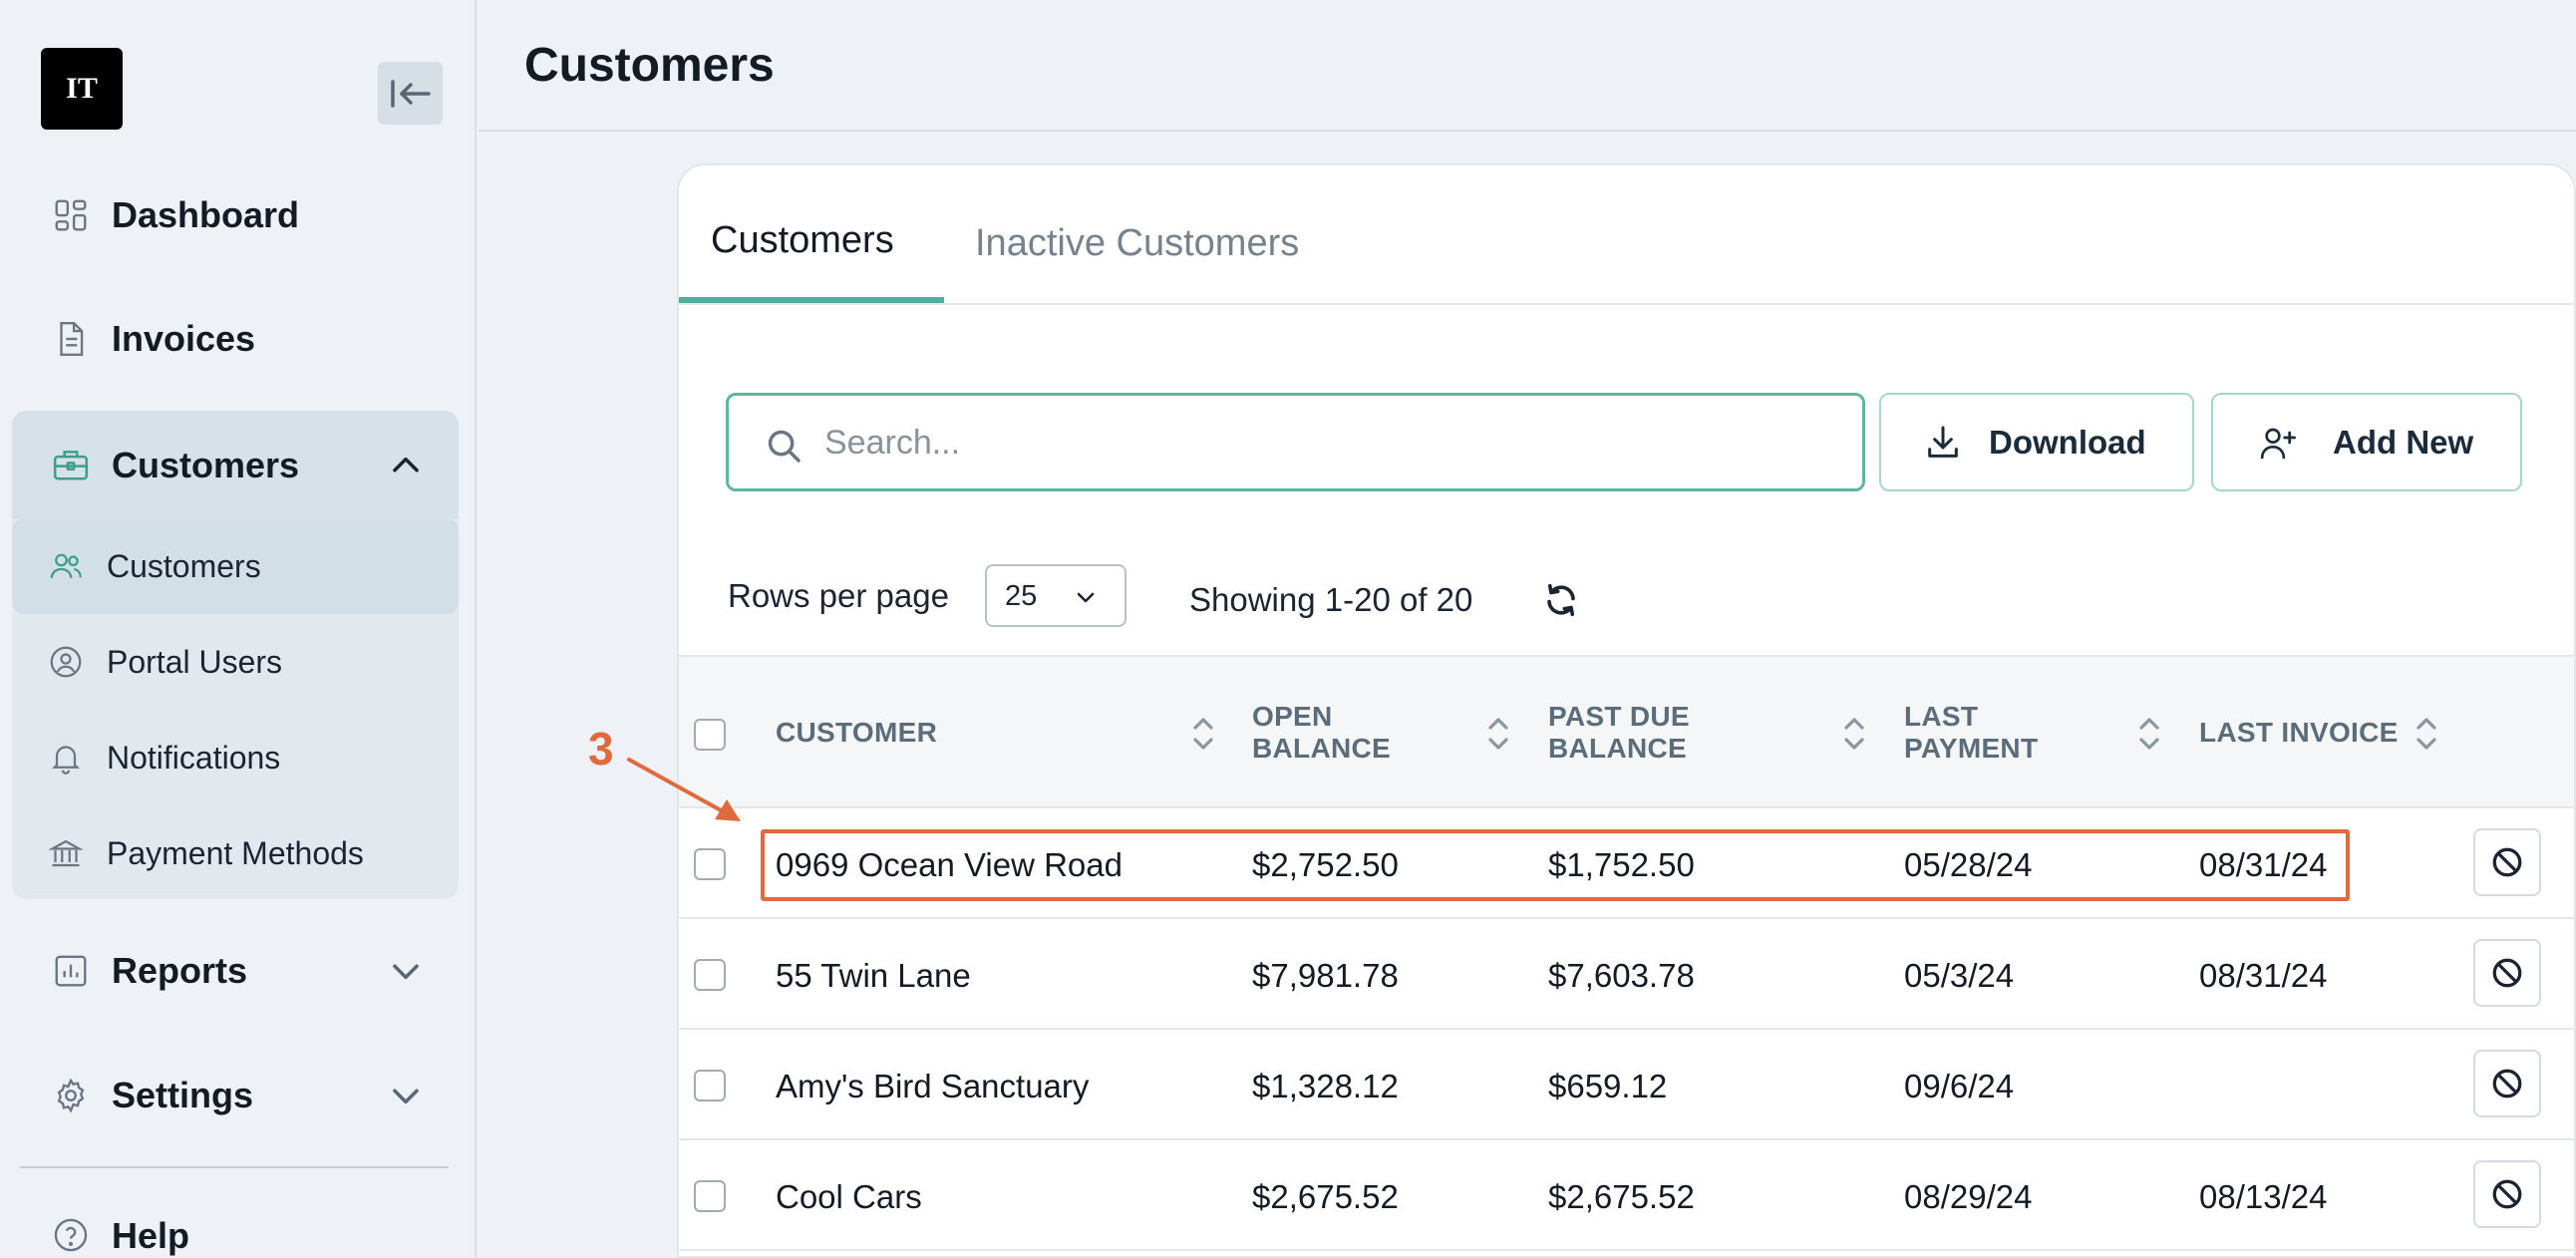  What do you see at coordinates (234, 1167) in the screenshot?
I see `sidebar-divider` at bounding box center [234, 1167].